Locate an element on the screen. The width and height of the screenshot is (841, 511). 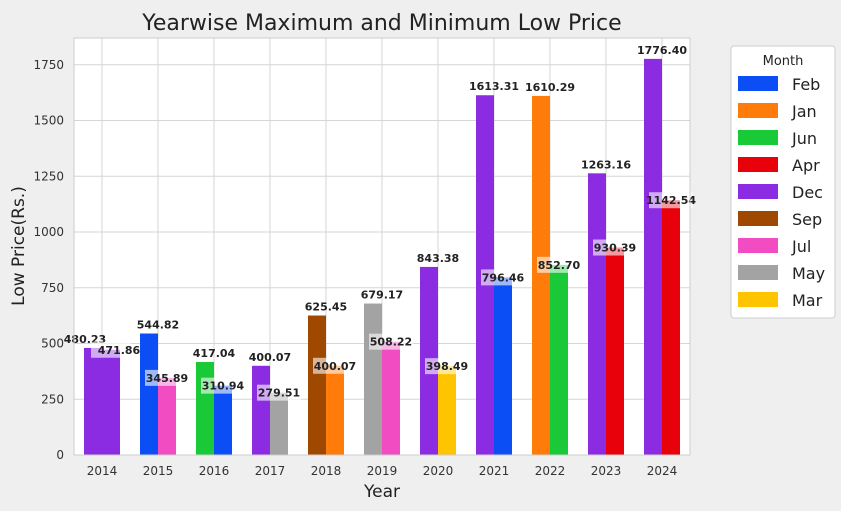
legend-items: Feb Jan Jun Apr Dec Sep Jul May Mar is located at coordinates (781, 192).